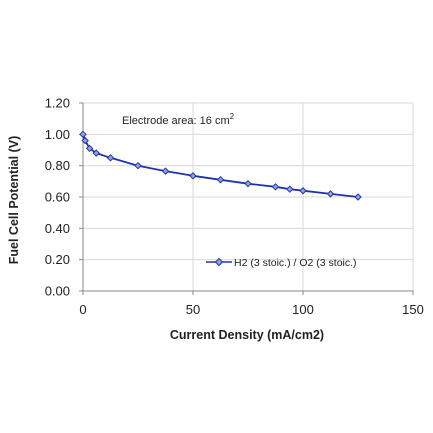 The image size is (433, 433). Describe the element at coordinates (57, 165) in the screenshot. I see `y-tick-label: 0.80` at that location.